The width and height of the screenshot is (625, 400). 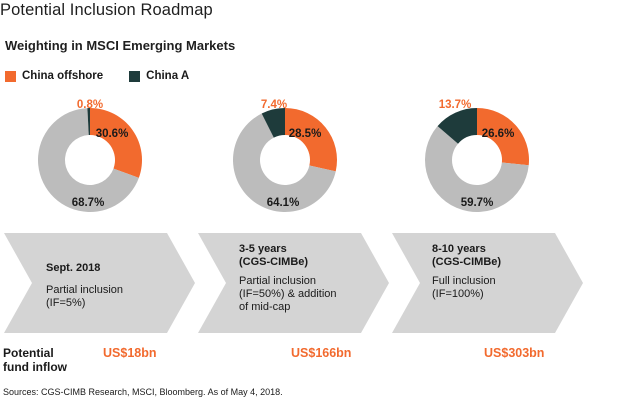 What do you see at coordinates (284, 163) in the screenshot?
I see `donut-2-slice-rest` at bounding box center [284, 163].